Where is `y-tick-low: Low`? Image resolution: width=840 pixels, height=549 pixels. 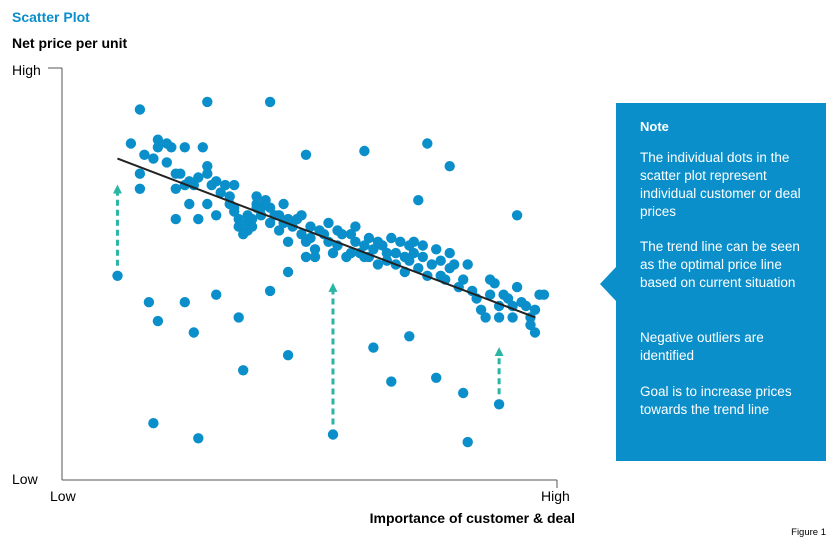 y-tick-low: Low is located at coordinates (25, 479).